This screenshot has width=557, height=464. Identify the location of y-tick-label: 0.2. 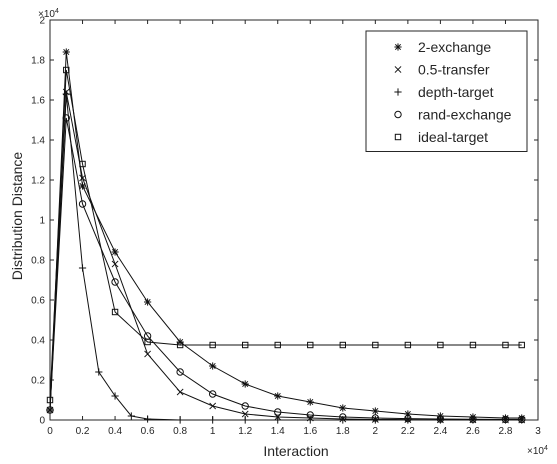
(38, 381).